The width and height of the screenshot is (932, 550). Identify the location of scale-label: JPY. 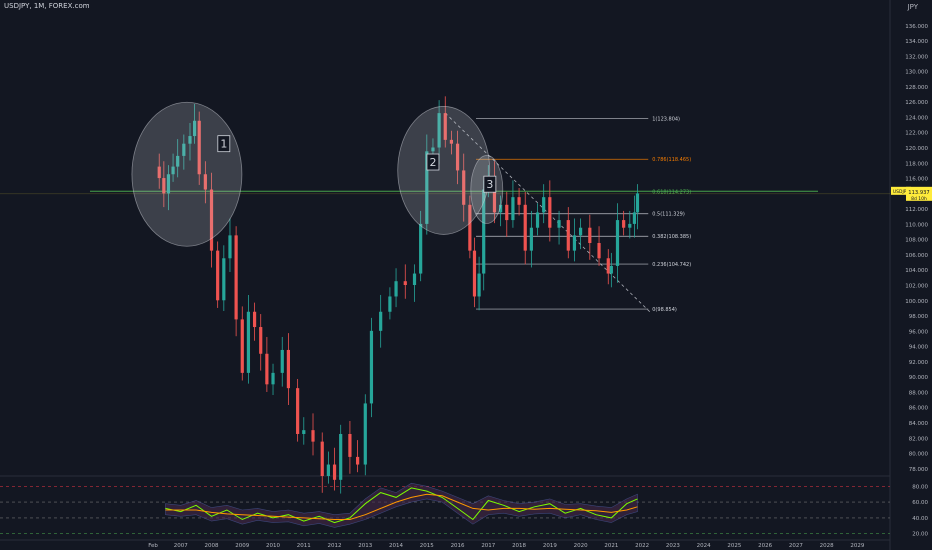
(912, 7).